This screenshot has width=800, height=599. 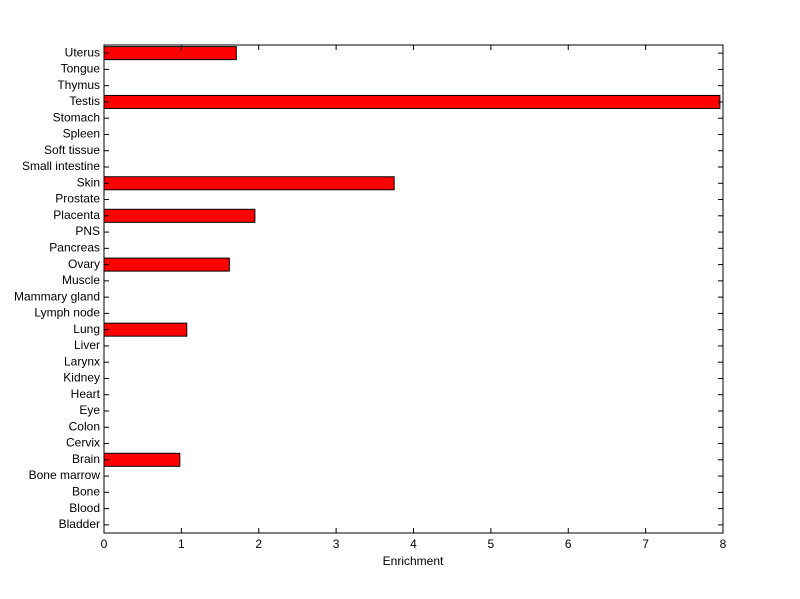 I want to click on y-tick-label: Placenta, so click(x=76, y=215).